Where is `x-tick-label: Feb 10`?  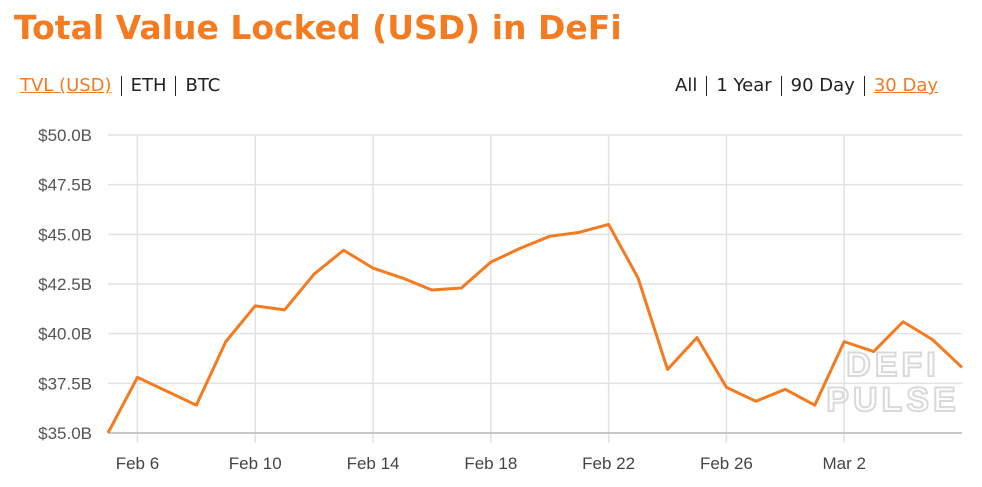
x-tick-label: Feb 10 is located at coordinates (255, 463).